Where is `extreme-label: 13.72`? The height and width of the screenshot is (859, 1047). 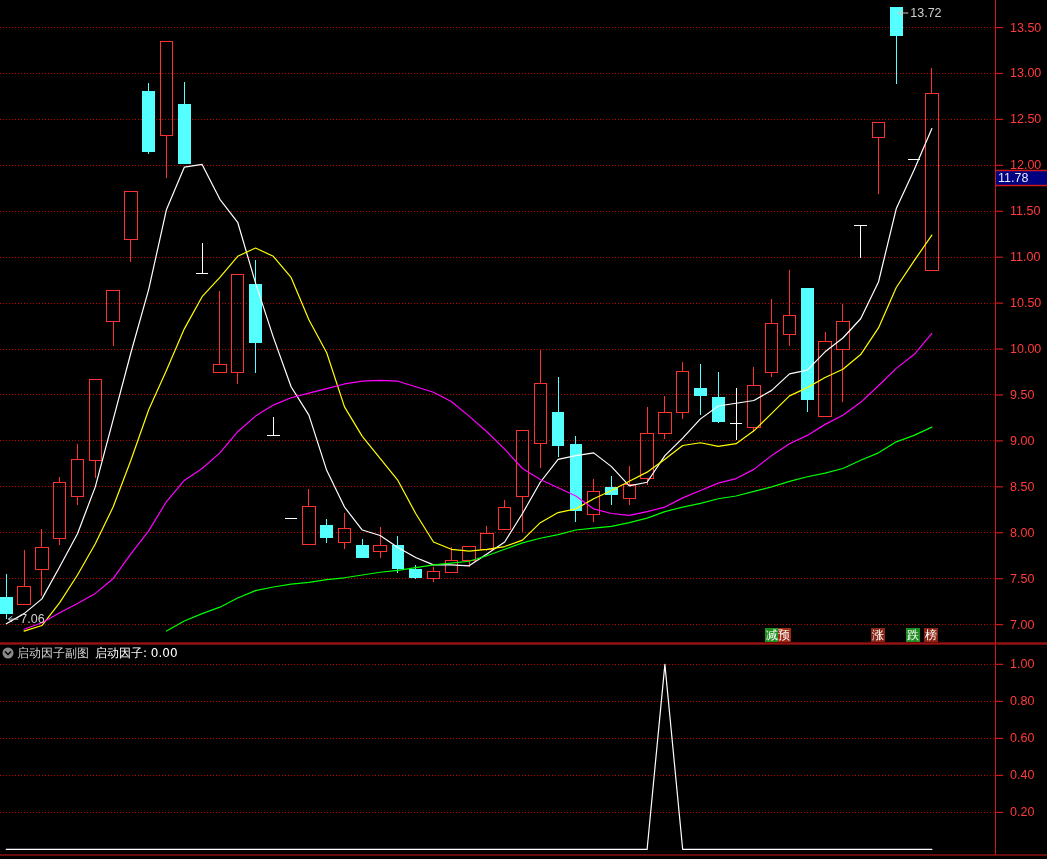 extreme-label: 13.72 is located at coordinates (919, 13).